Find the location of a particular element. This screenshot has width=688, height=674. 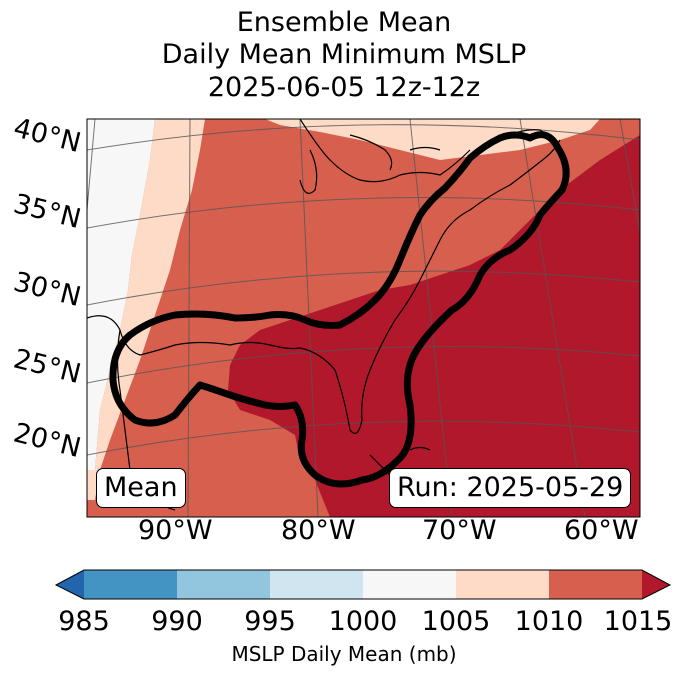

mean-label-box: Mean is located at coordinates (141, 488).